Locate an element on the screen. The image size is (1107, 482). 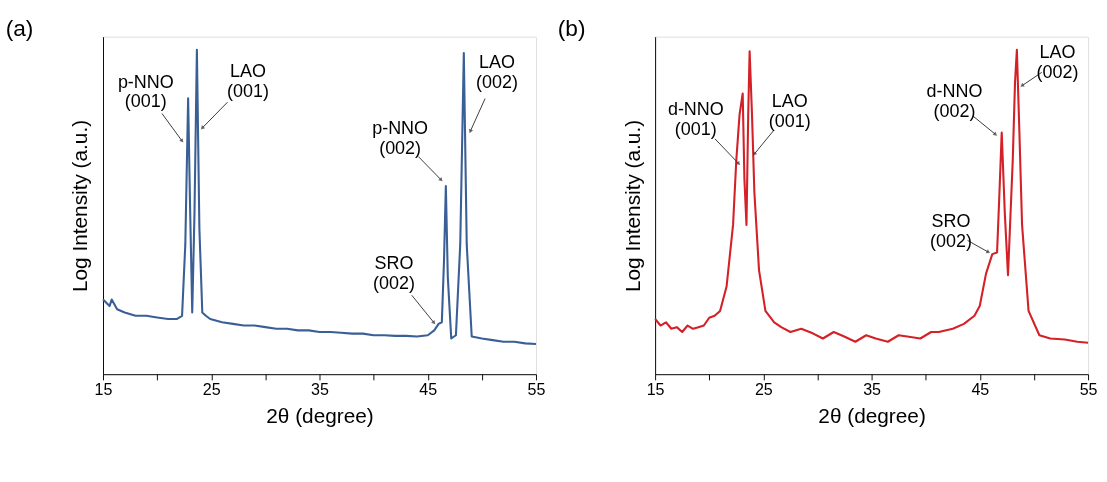
annotation: d-NNO (001) is located at coordinates (695, 119).